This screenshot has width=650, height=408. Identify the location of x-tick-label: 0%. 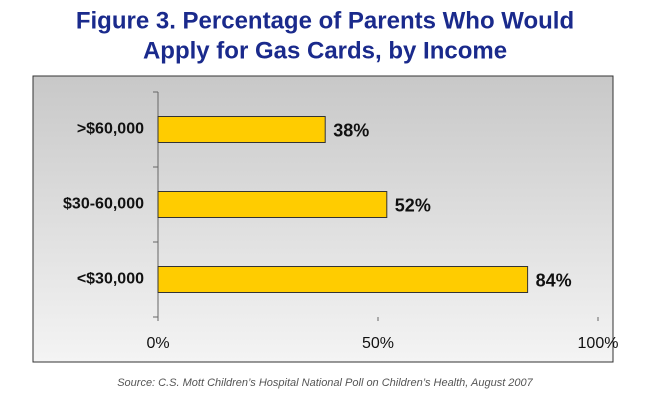
(157, 343).